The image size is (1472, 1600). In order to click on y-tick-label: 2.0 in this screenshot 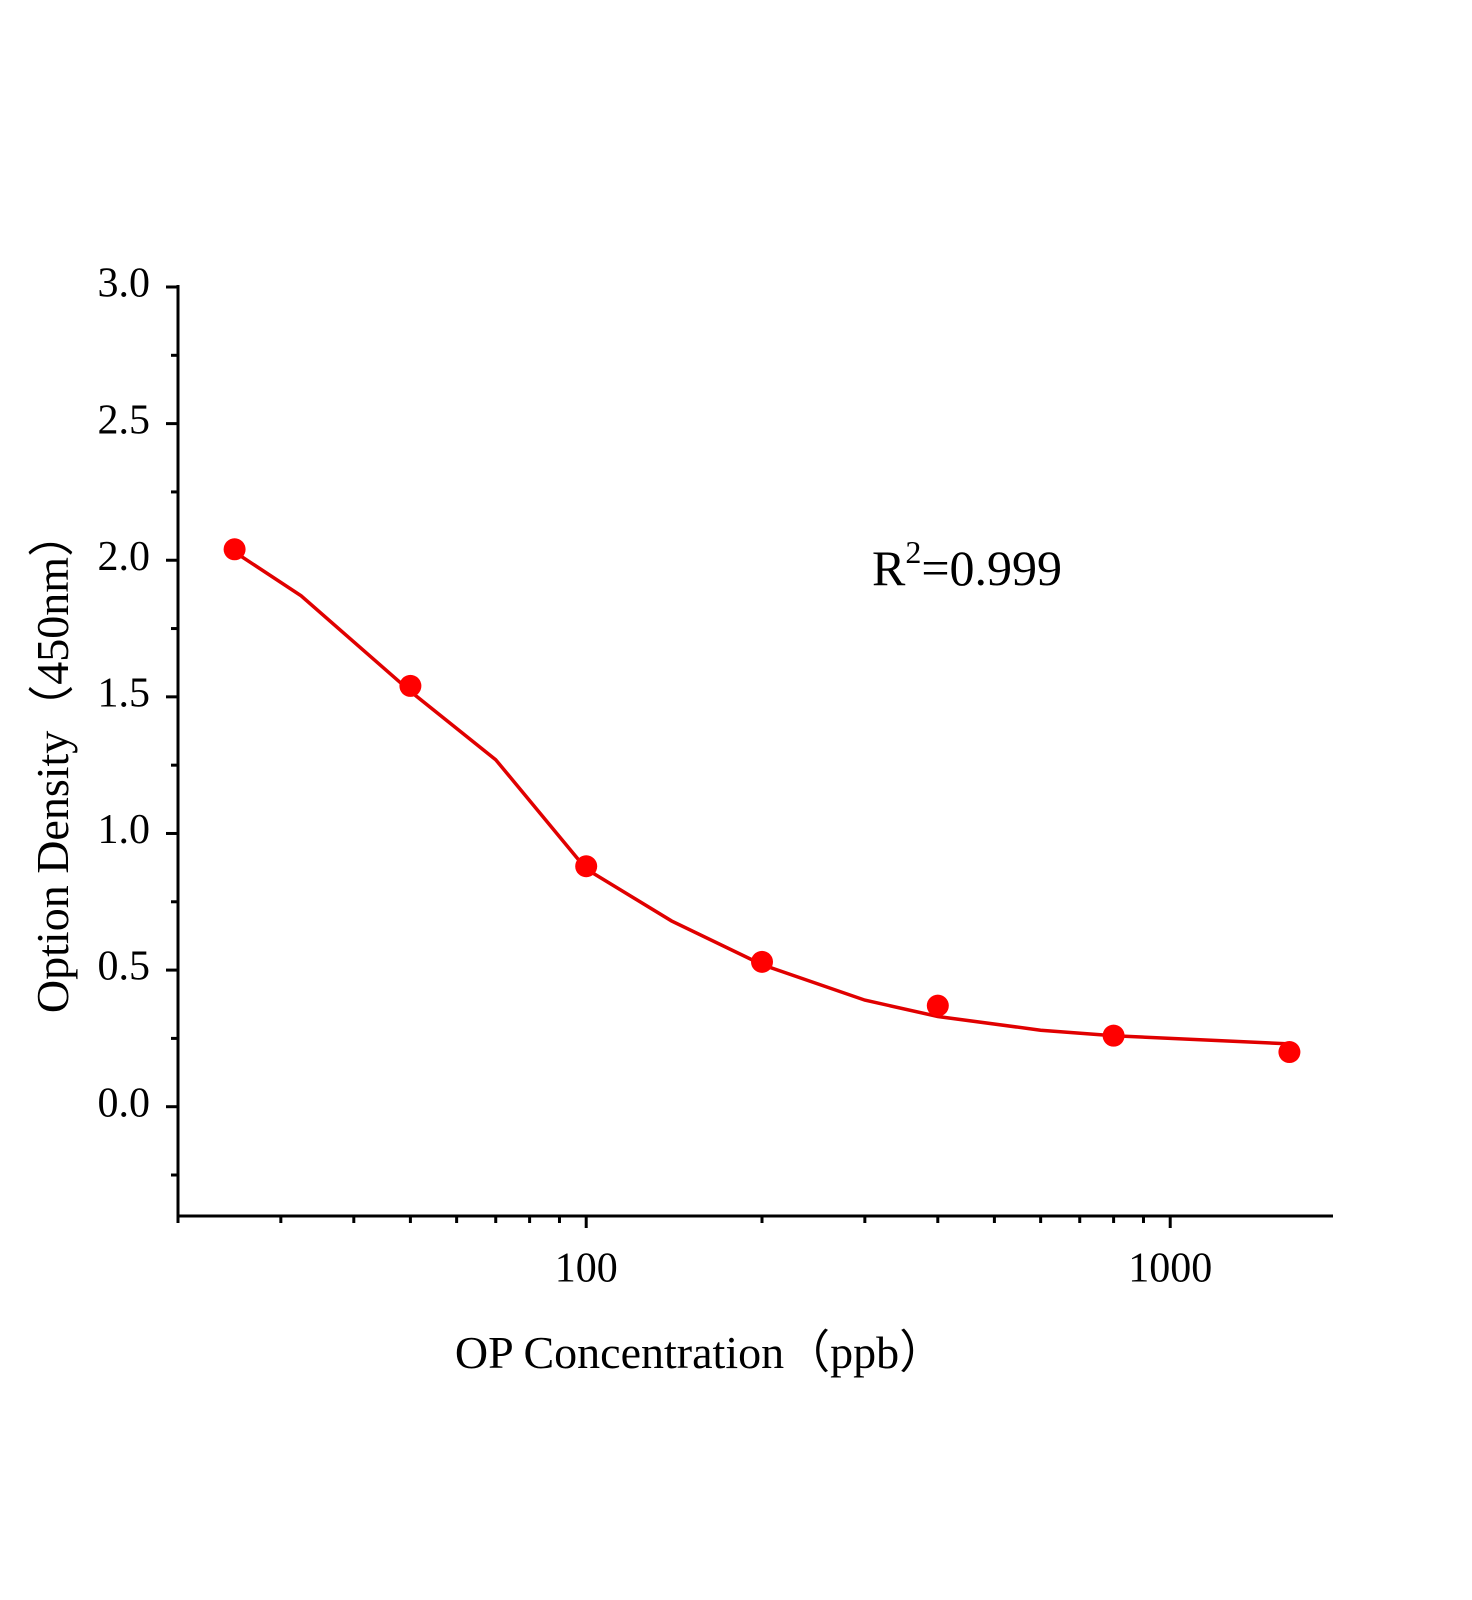, I will do `click(124, 557)`.